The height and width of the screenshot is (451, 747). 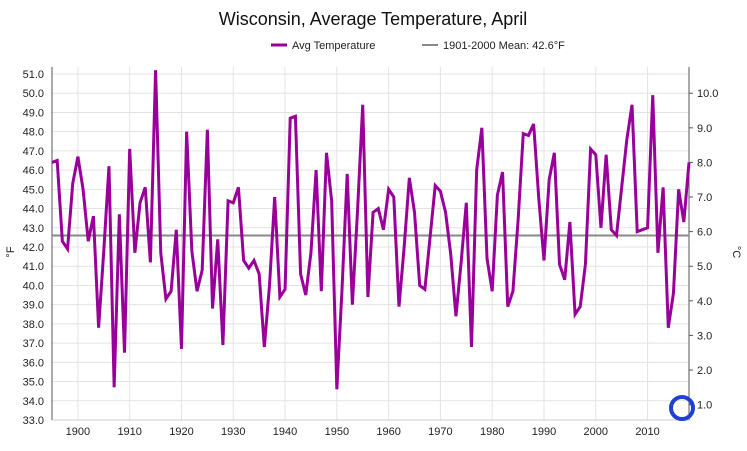 I want to click on legend-item-avg-temperature: Avg Temperature, so click(x=323, y=46).